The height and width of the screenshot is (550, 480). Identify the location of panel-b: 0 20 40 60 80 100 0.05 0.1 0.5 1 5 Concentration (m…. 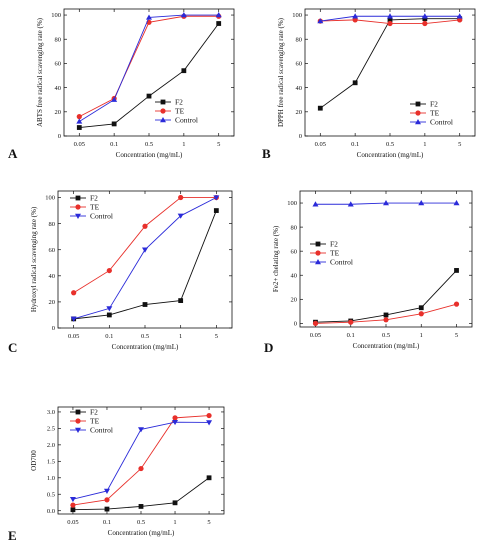
(369, 84).